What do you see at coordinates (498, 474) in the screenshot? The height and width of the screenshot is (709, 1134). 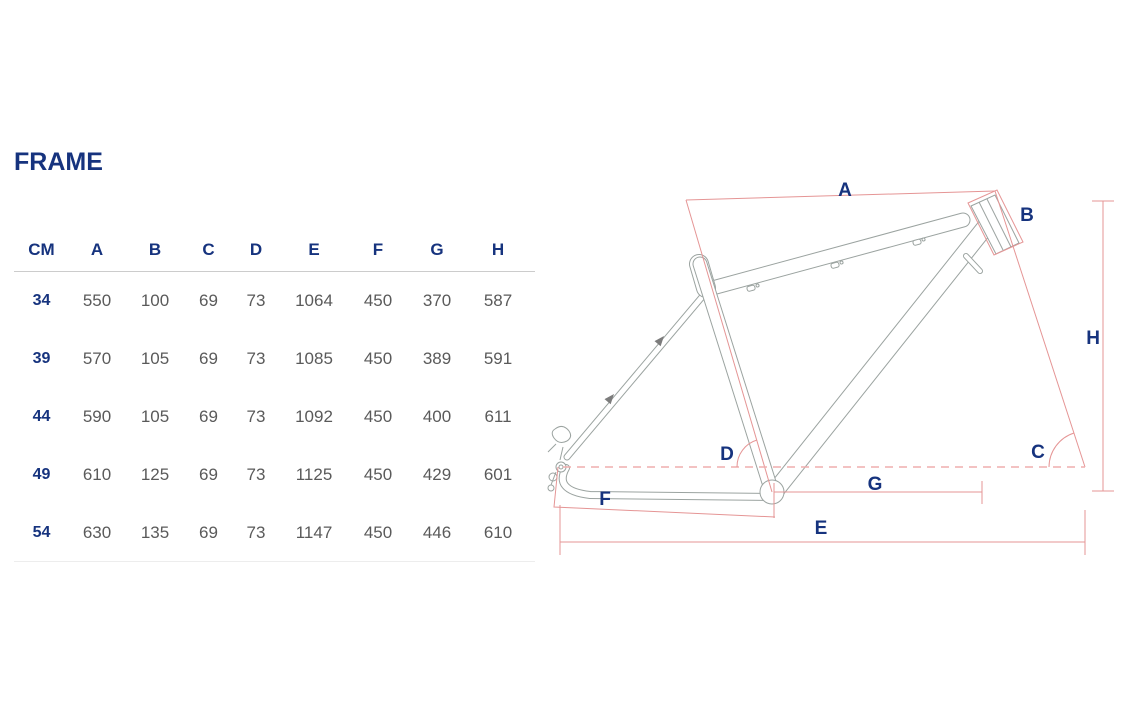 I see `cell-h: 601` at bounding box center [498, 474].